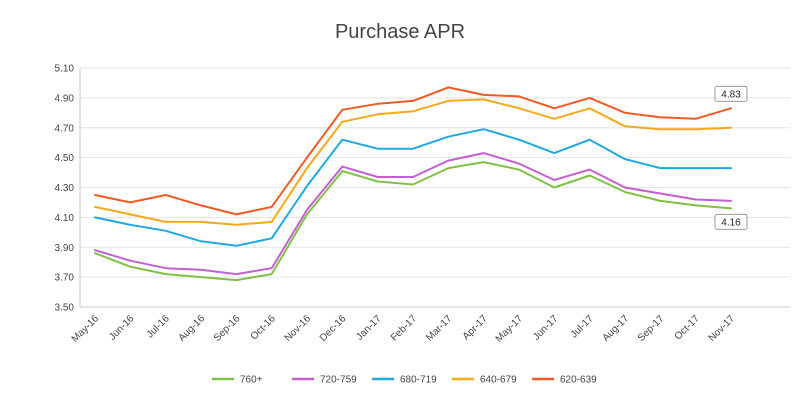  Describe the element at coordinates (65, 278) in the screenshot. I see `y-tick-label: 3.70` at that location.